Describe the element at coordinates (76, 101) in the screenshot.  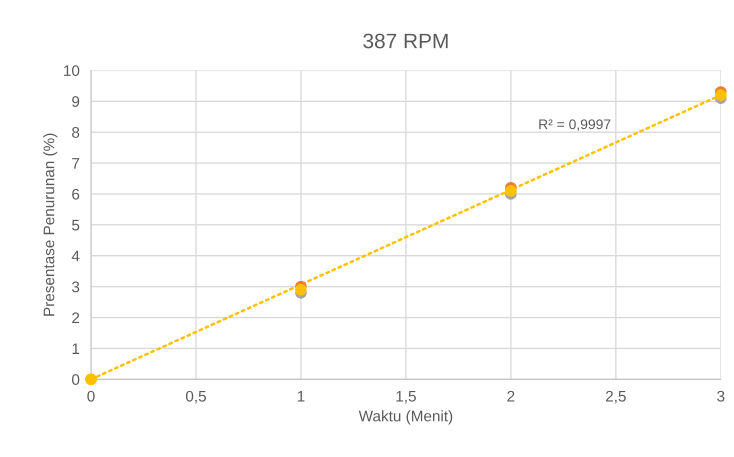
I see `y-tick-label: 9` at that location.